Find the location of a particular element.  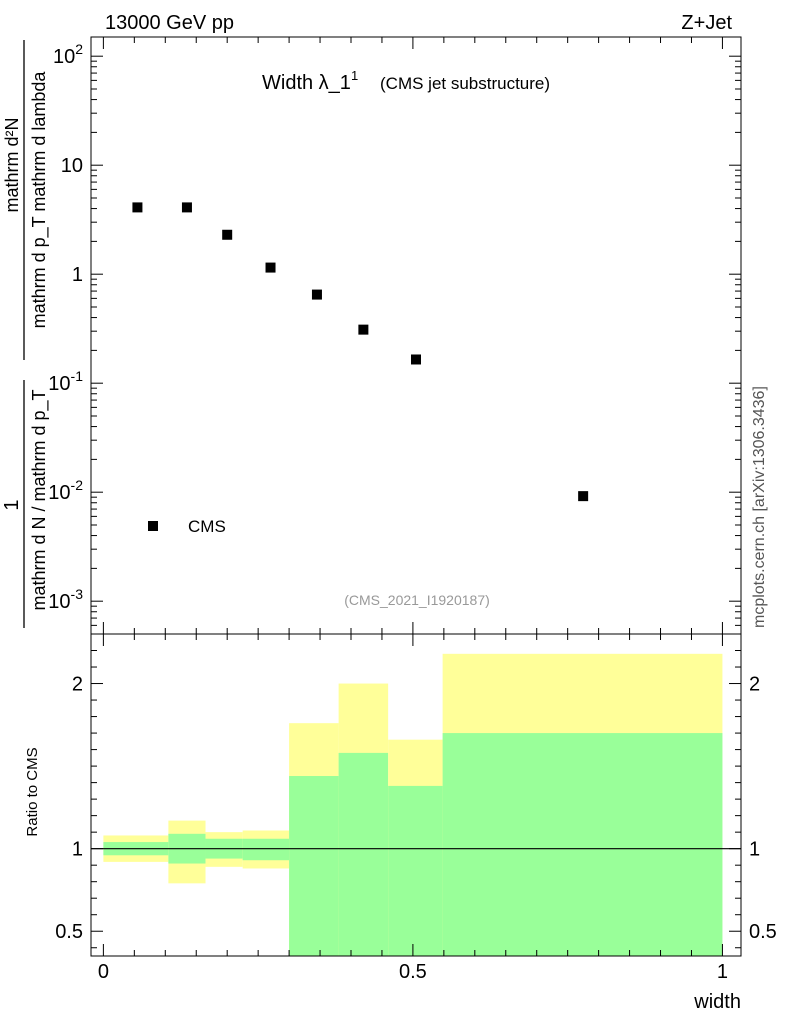

ratio-ylabel: Ratio to CMS is located at coordinates (32, 791).